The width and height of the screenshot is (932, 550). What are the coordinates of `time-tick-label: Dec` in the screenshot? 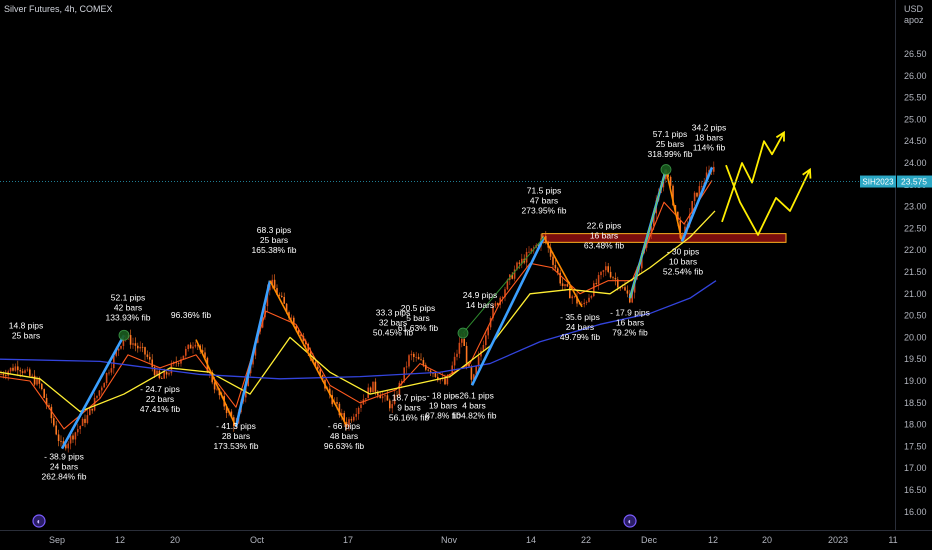 It's located at (649, 540).